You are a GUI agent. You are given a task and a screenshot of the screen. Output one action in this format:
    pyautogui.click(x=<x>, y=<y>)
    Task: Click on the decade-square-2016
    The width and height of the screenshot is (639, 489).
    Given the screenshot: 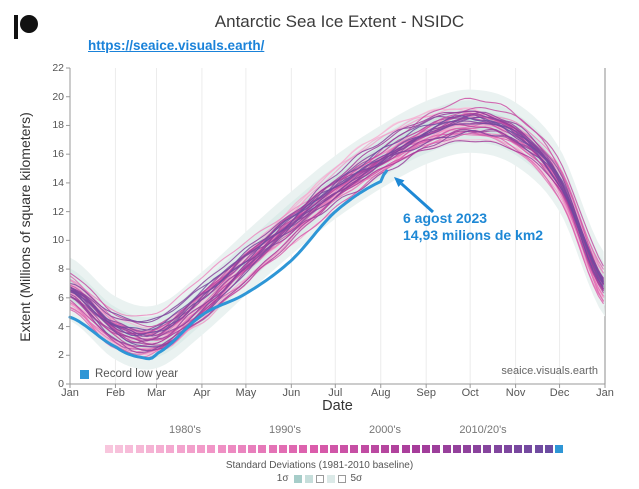 What is the action you would take?
    pyautogui.click(x=487, y=449)
    